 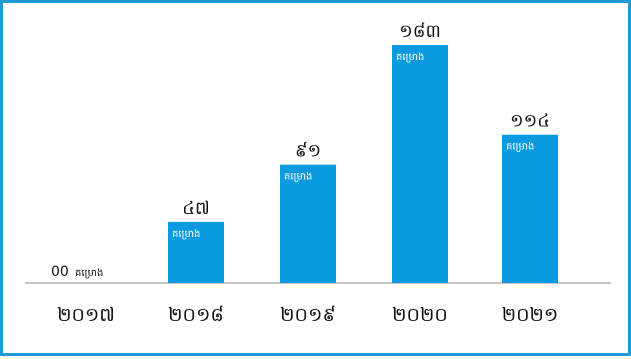 What do you see at coordinates (420, 315) in the screenshot?
I see `x-tick-label-3: ២០២០` at bounding box center [420, 315].